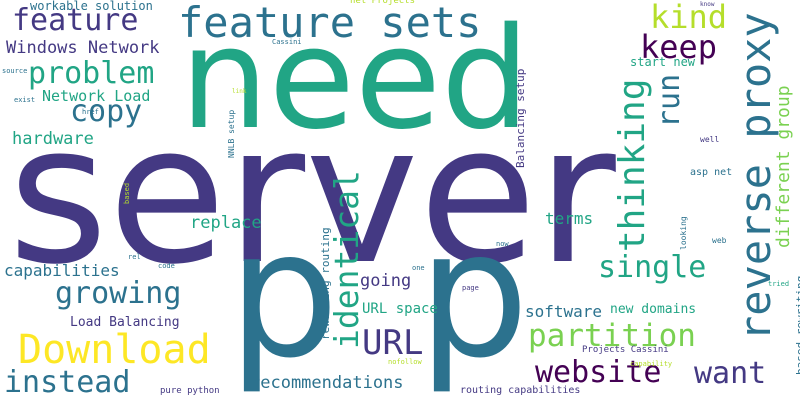 The height and width of the screenshot is (400, 800). Describe the element at coordinates (226, 223) in the screenshot. I see `cloud-word: replace` at that location.